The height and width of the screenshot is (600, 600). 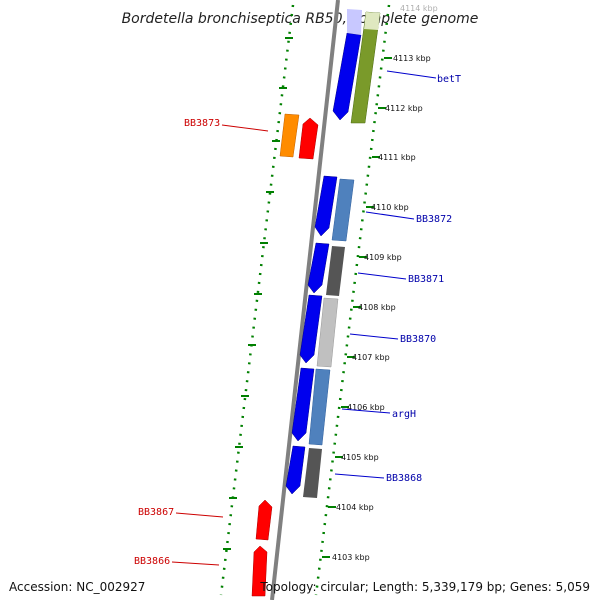 I want to click on gene-block-pale-olive, so click(x=372, y=21).